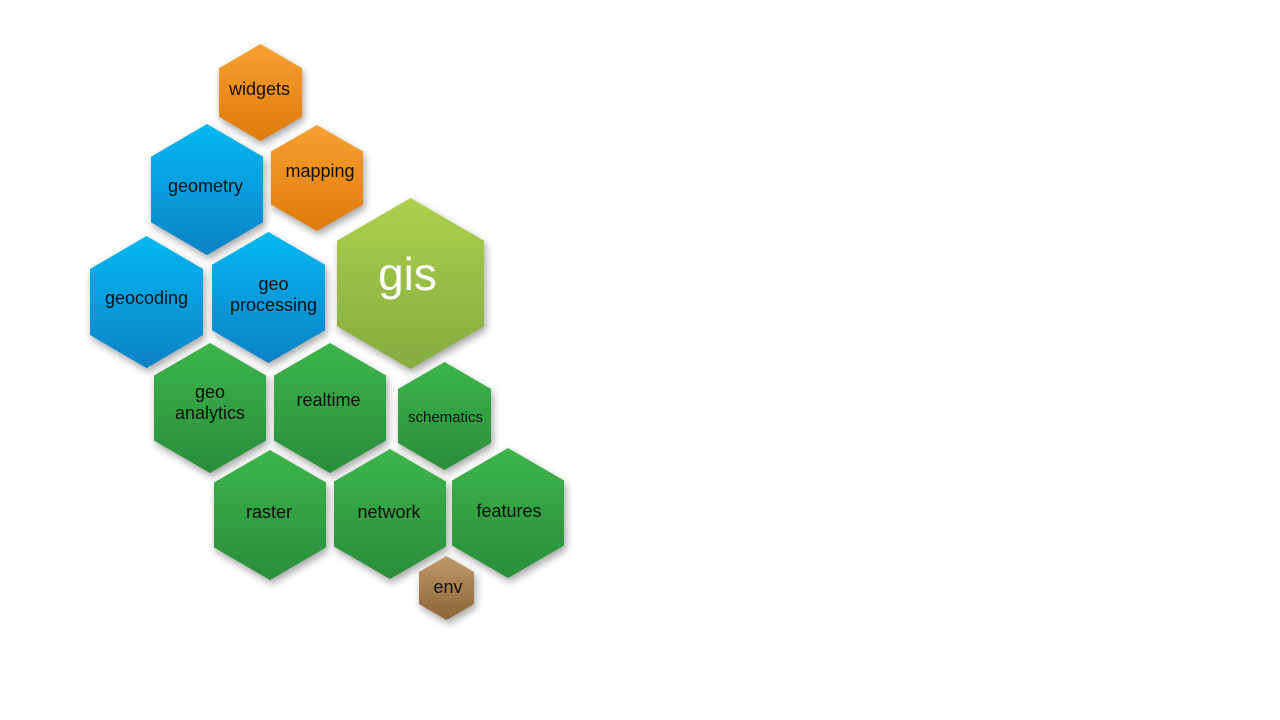 The image size is (1280, 720). Describe the element at coordinates (146, 297) in the screenshot. I see `hex-geocoding-label: geocoding` at that location.